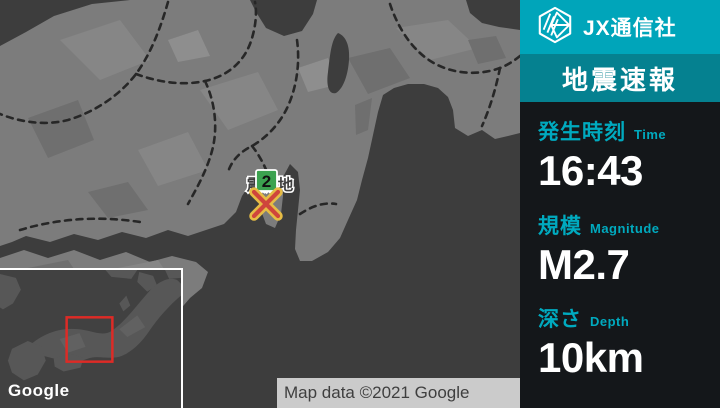 The width and height of the screenshot is (720, 408). Describe the element at coordinates (630, 28) in the screenshot. I see `brand-name: JX通信社` at that location.